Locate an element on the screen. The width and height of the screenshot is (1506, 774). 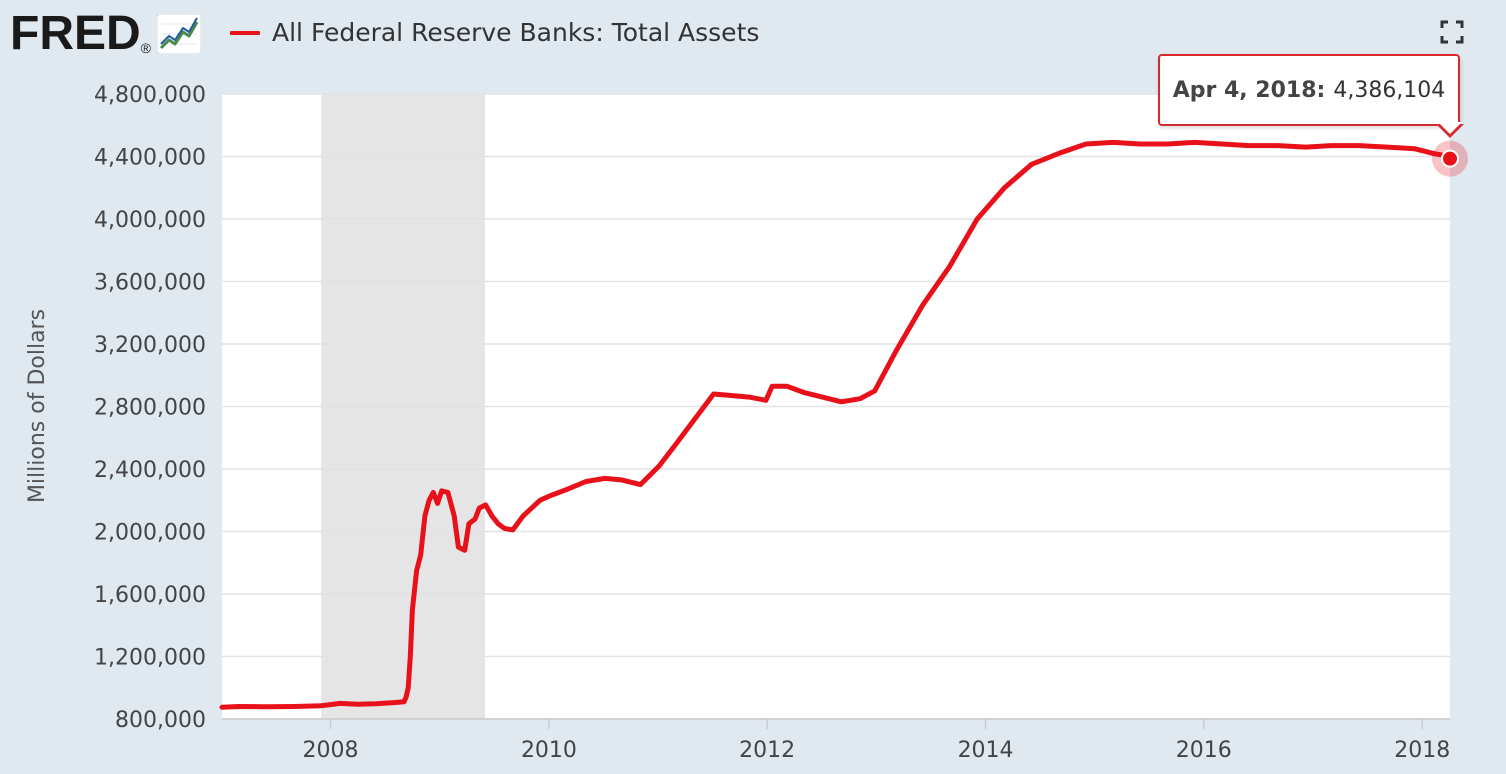
fred-logo: FRED ® is located at coordinates (105, 34).